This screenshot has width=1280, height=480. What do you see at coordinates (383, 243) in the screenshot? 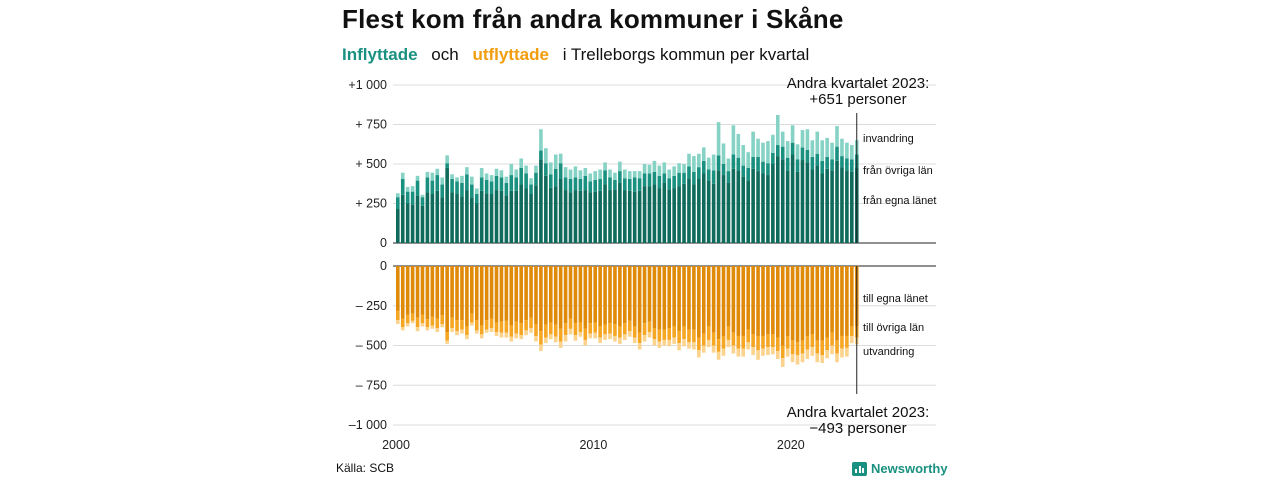
I see `y-tick-top: 0` at bounding box center [383, 243].